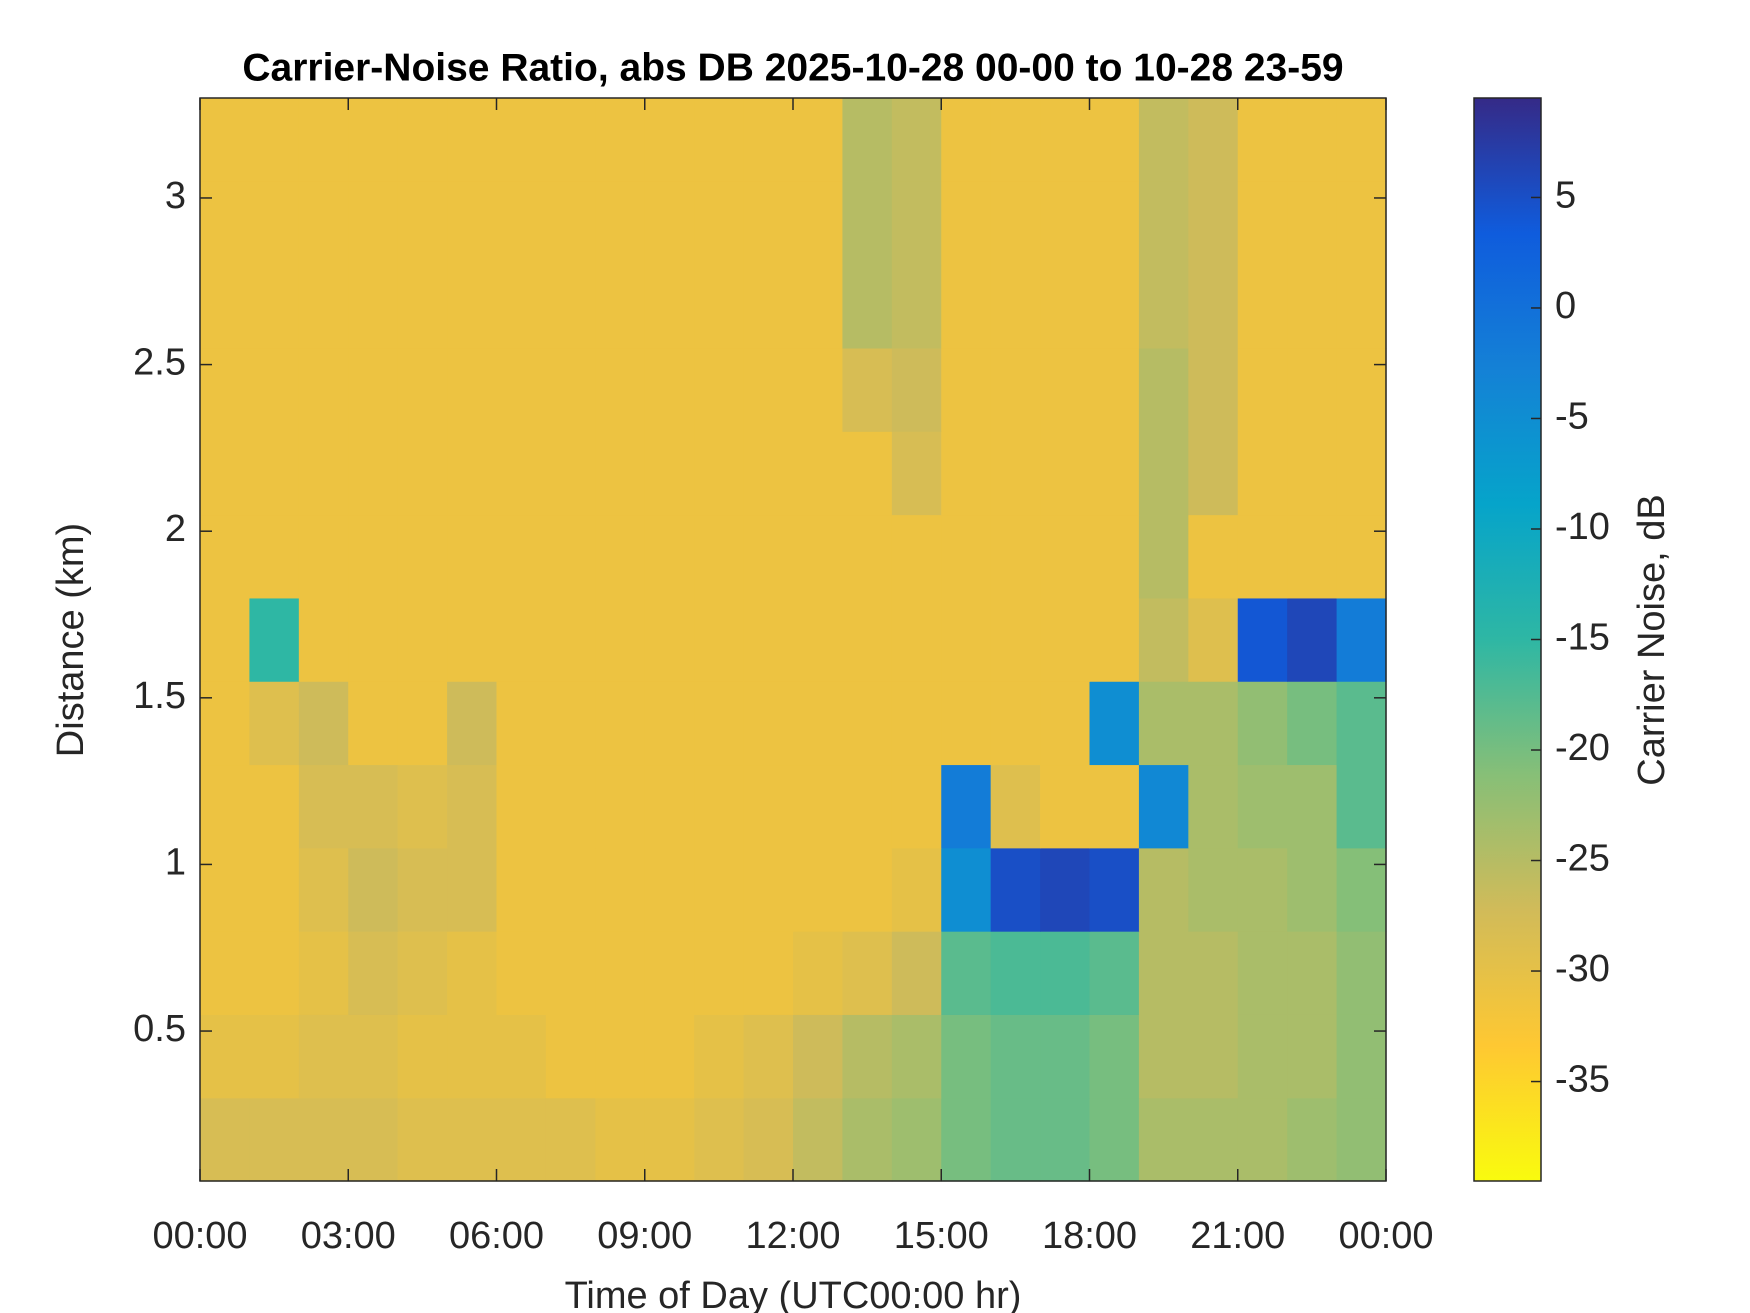  What do you see at coordinates (1582, 859) in the screenshot?
I see `colorbar-tick-label: -25` at bounding box center [1582, 859].